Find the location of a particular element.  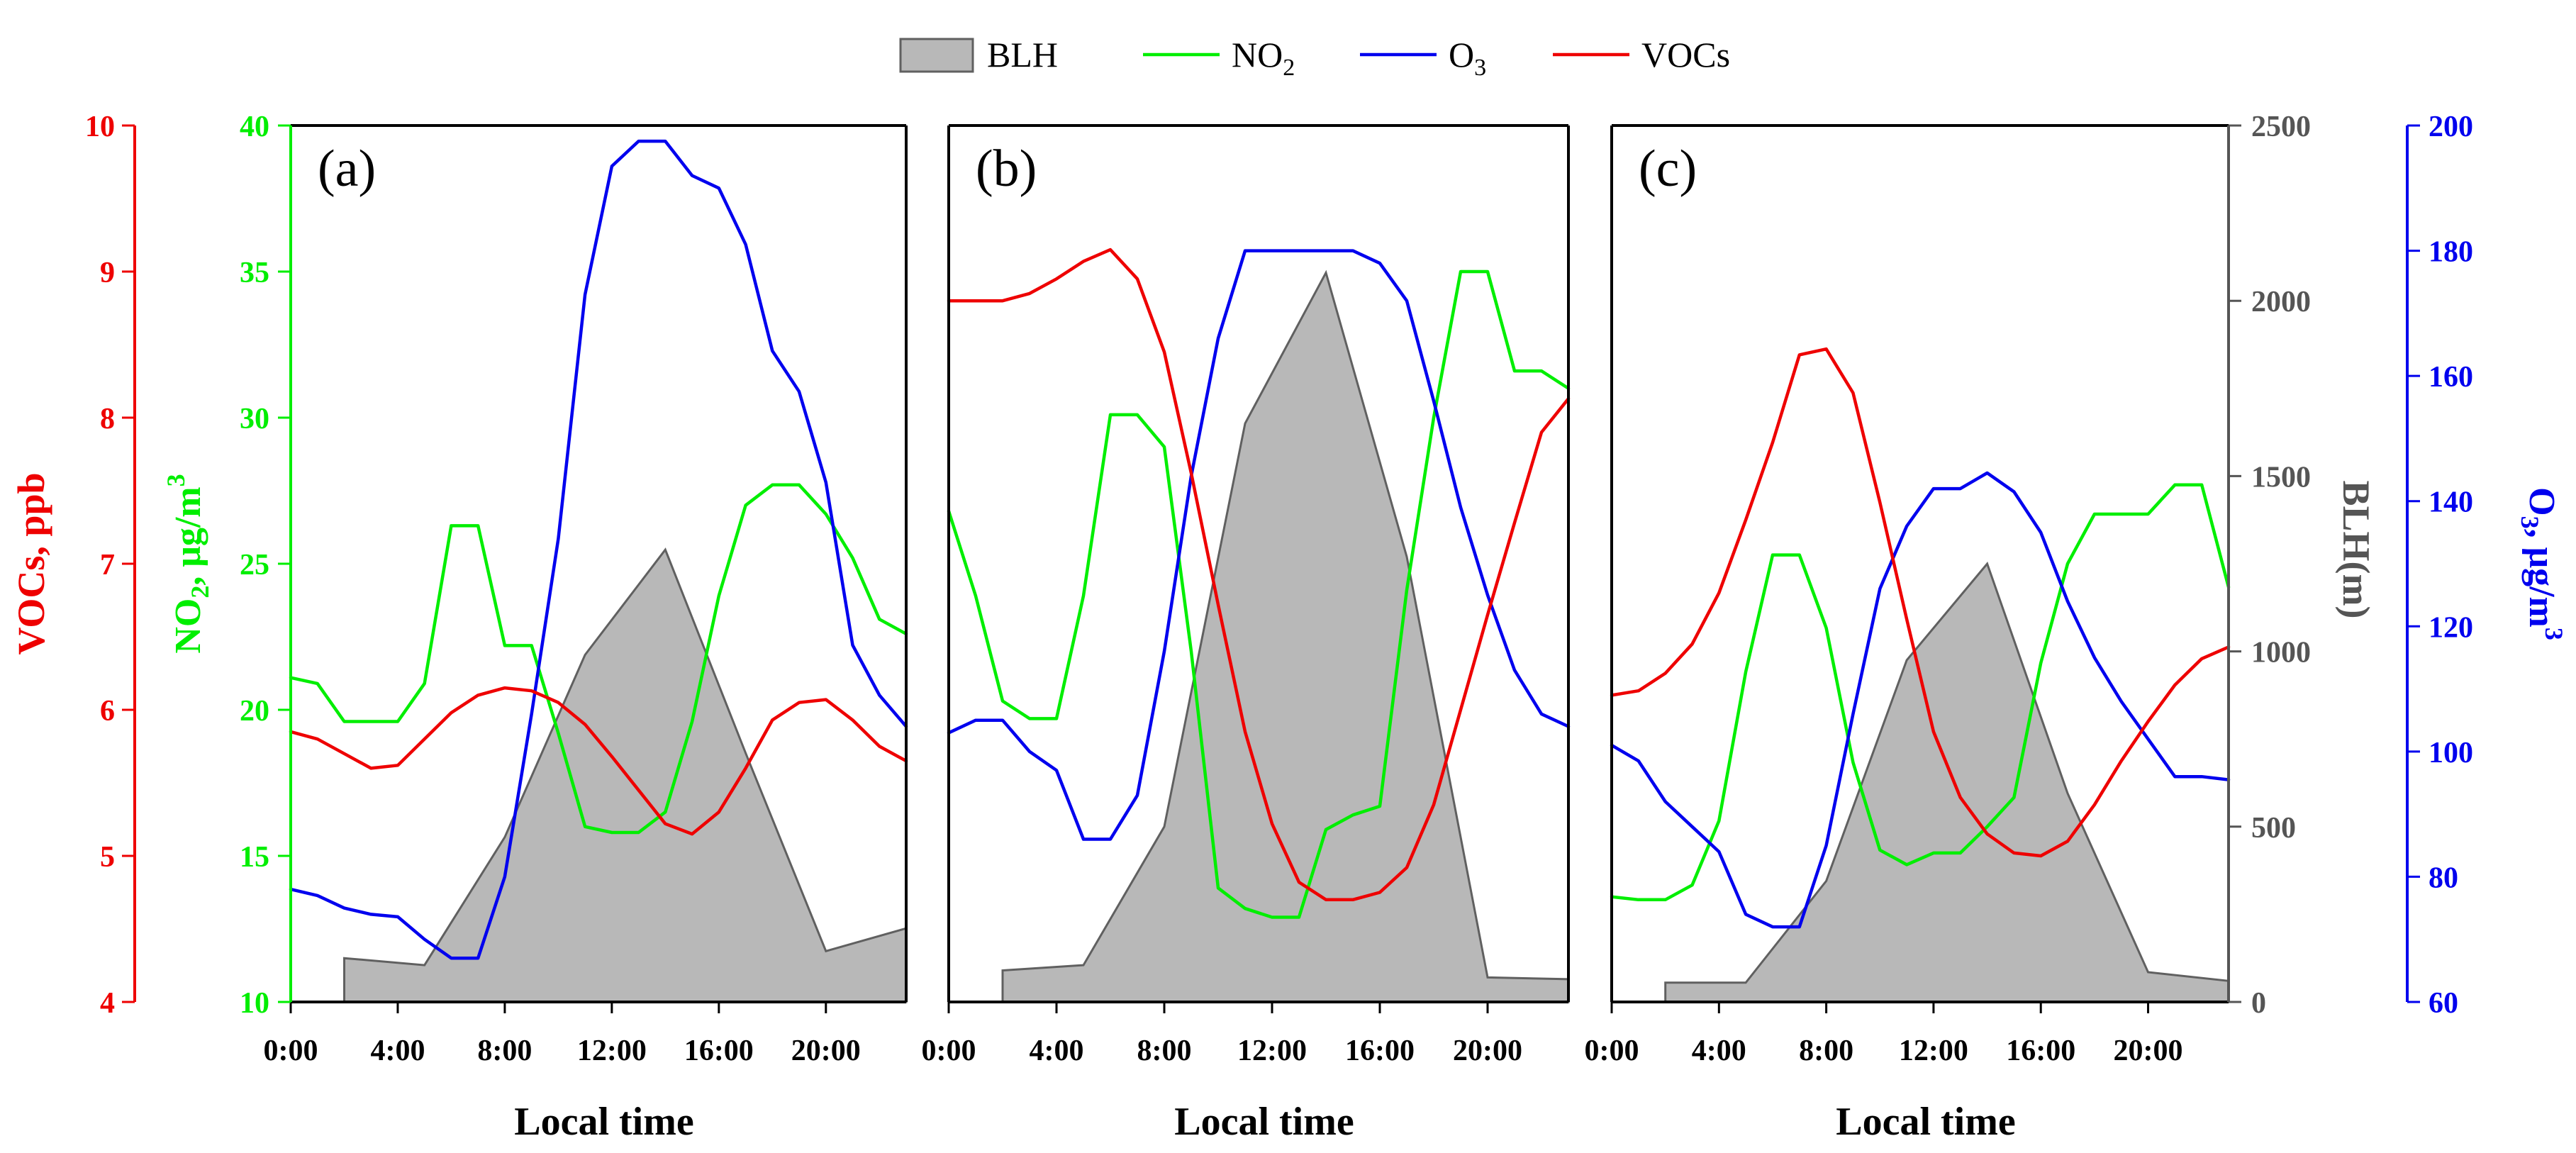

blh-axis-title: BLH(m) is located at coordinates (2356, 550).